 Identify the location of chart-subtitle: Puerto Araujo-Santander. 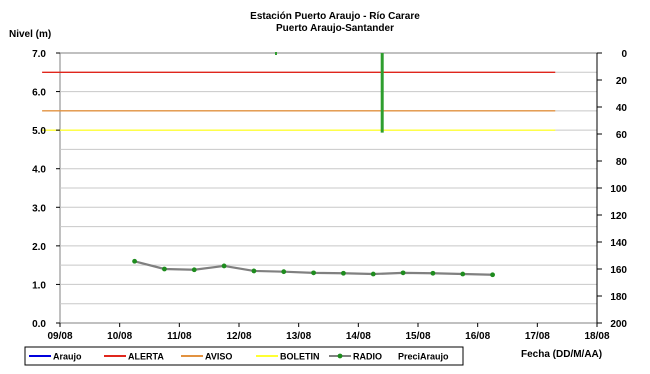
(335, 28).